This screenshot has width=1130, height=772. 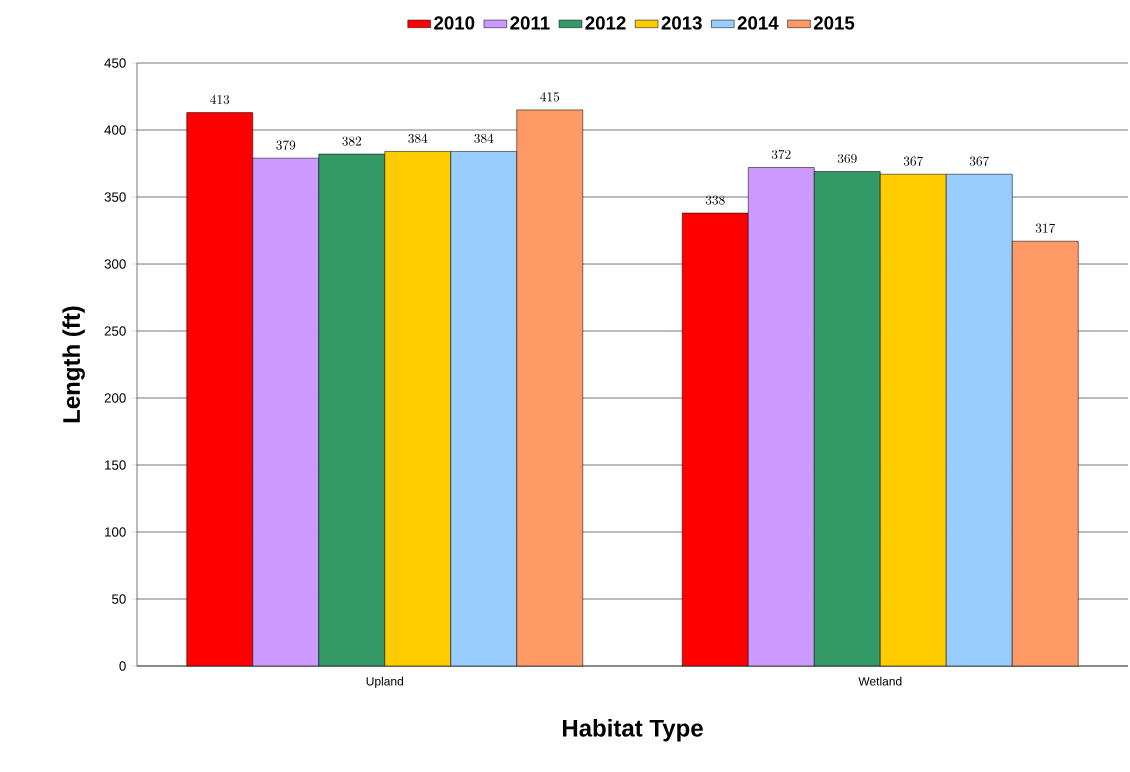 I want to click on y-tick-label: 100, so click(x=115, y=532).